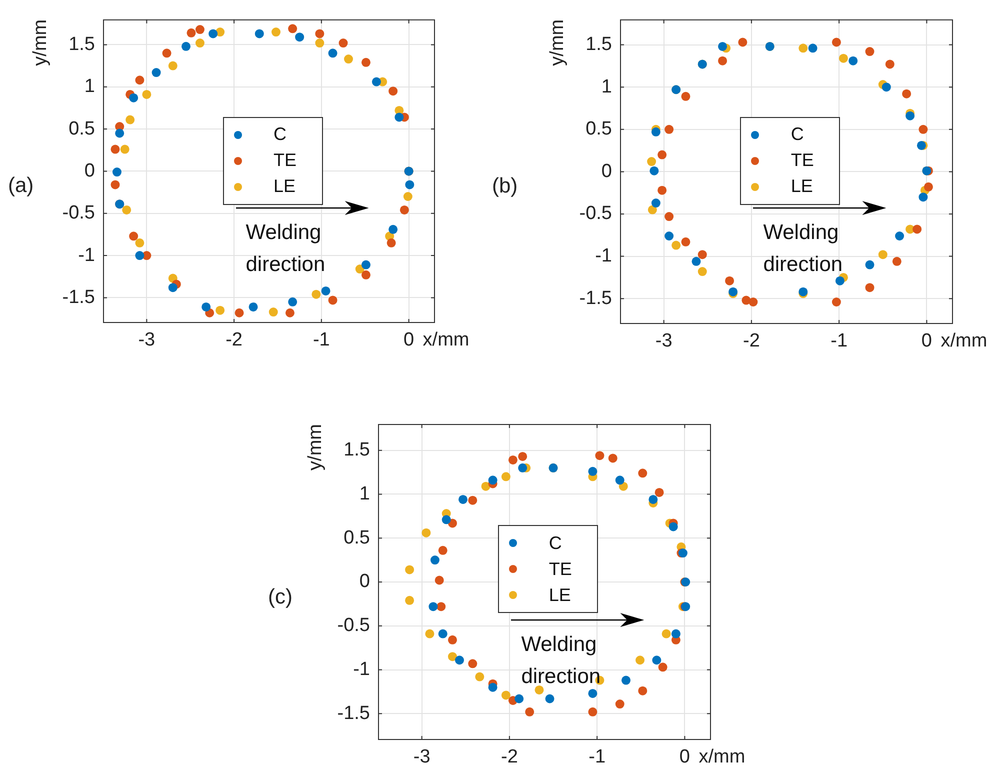  I want to click on x-tick-label: 0, so click(684, 757).